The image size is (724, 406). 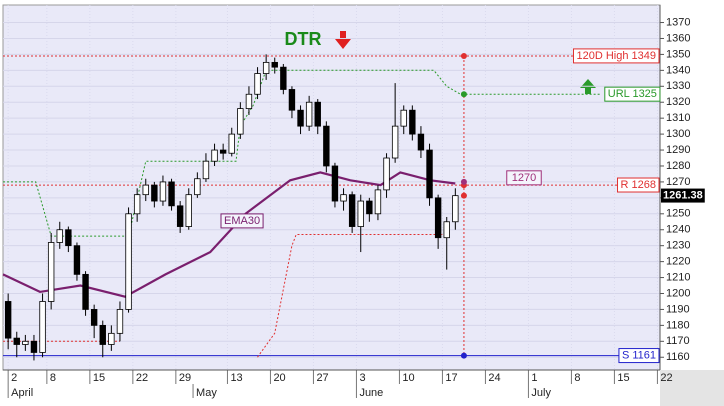 I want to click on month-label: June, so click(x=371, y=393).